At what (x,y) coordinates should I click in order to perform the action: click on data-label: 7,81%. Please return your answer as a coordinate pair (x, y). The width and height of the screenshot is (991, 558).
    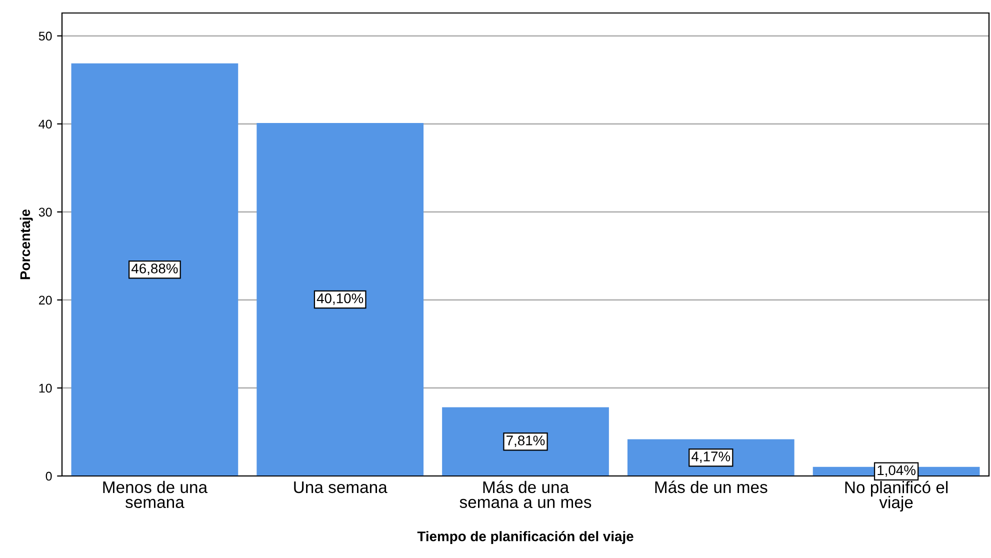
    Looking at the image, I should click on (525, 441).